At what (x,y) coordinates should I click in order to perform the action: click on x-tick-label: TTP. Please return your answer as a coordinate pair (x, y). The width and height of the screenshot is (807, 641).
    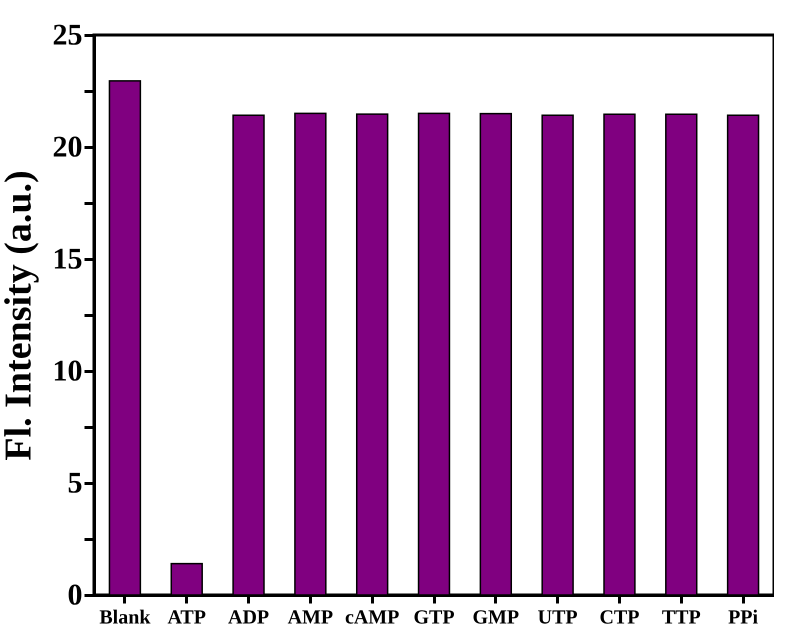
    Looking at the image, I should click on (681, 617).